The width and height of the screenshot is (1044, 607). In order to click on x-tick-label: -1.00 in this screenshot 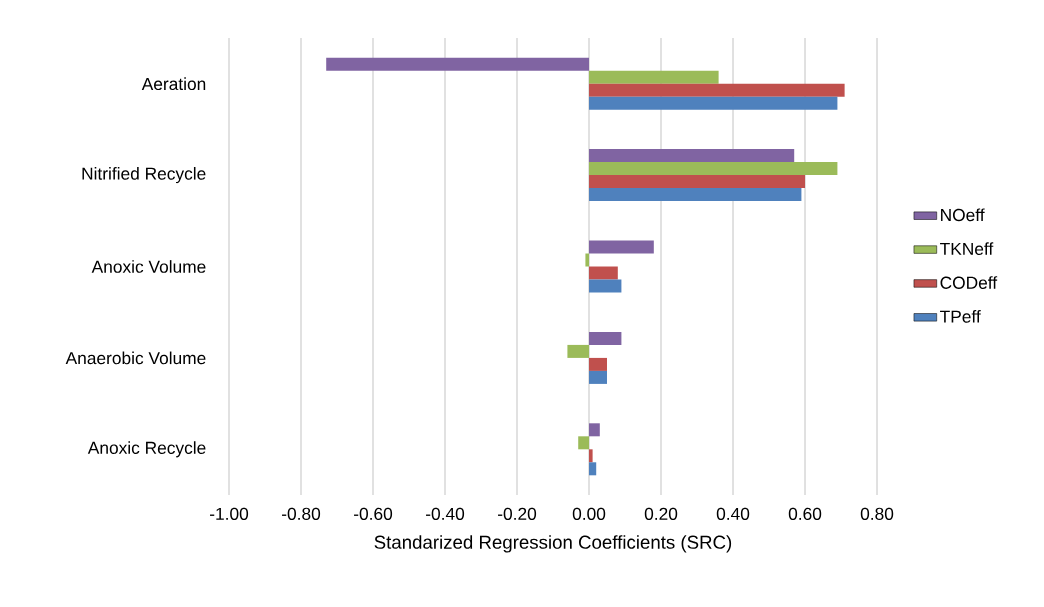, I will do `click(229, 513)`.